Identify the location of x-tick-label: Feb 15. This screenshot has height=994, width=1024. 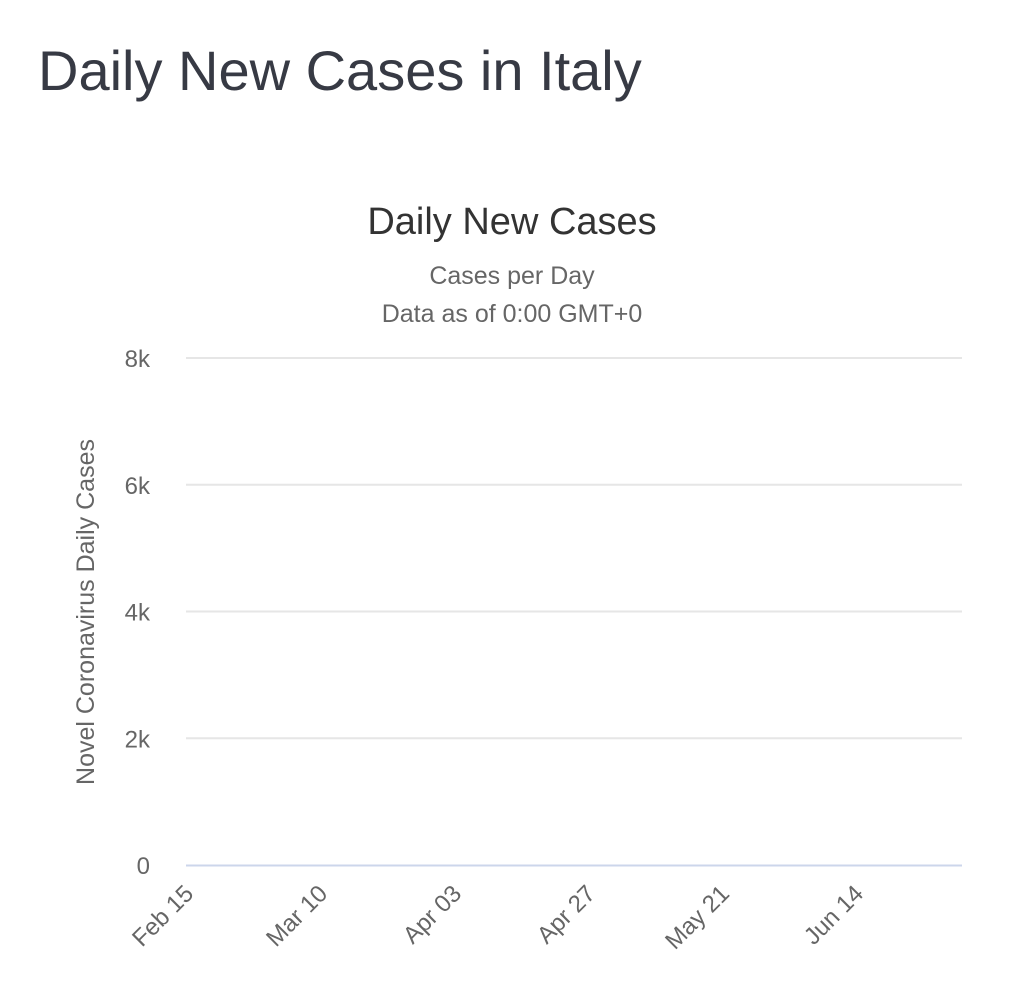
(163, 916).